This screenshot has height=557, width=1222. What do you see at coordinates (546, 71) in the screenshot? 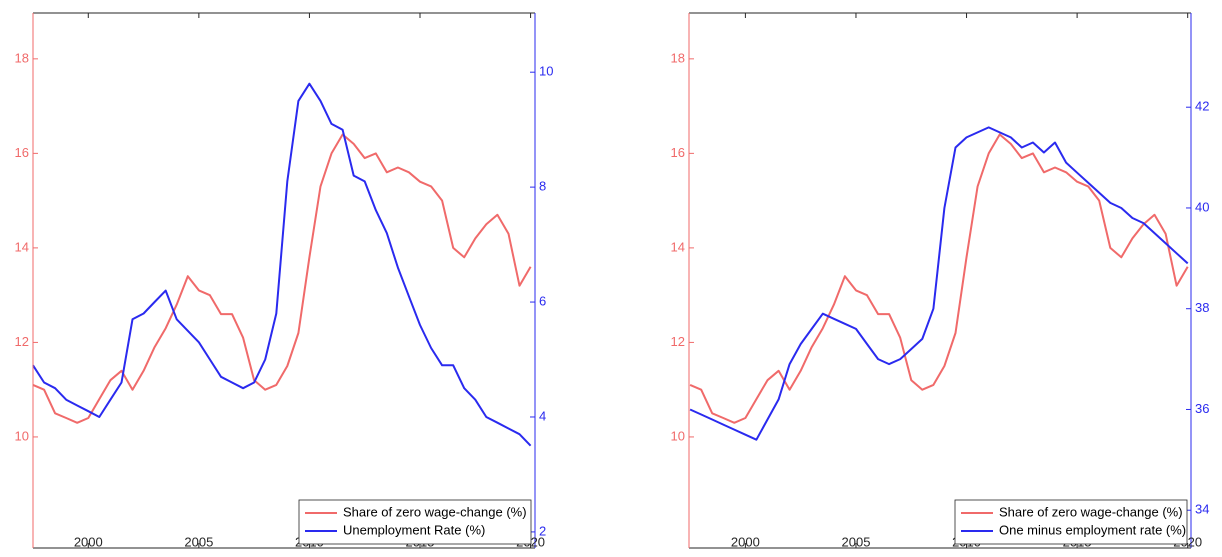
I see `y2-tick-label: 10` at bounding box center [546, 71].